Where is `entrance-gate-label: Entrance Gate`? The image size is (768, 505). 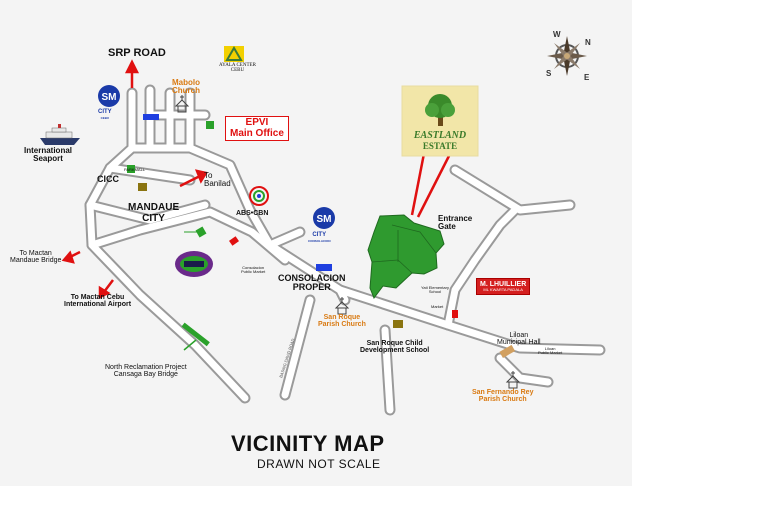
entrance-gate-label: Entrance Gate is located at coordinates (455, 223).